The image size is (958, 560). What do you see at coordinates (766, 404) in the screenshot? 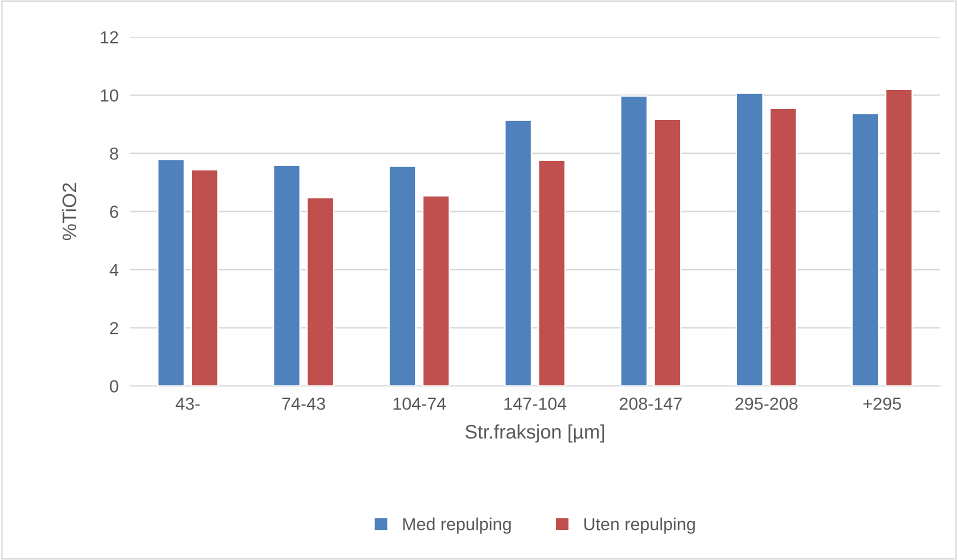
I see `x-tick-label: 295-208` at bounding box center [766, 404].